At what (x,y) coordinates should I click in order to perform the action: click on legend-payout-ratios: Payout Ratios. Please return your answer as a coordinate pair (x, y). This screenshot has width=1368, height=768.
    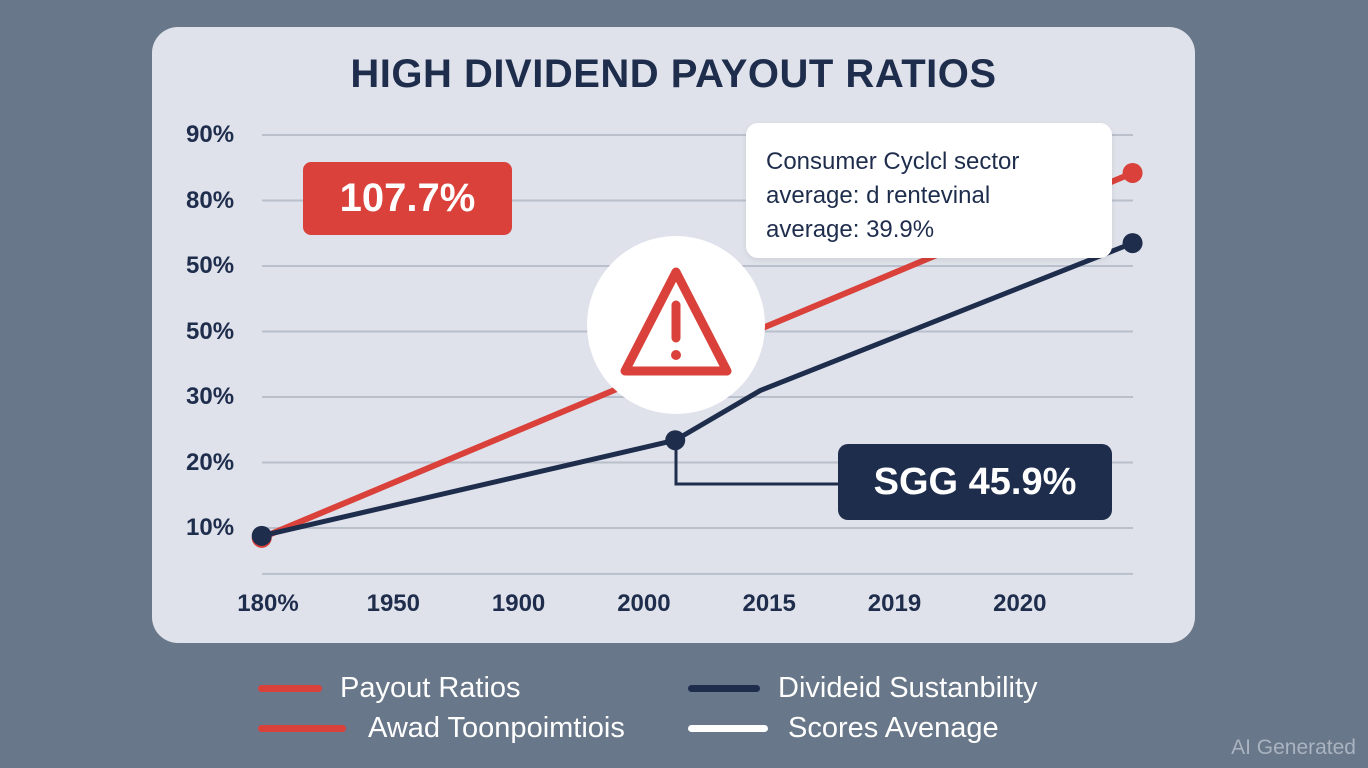
    Looking at the image, I should click on (389, 688).